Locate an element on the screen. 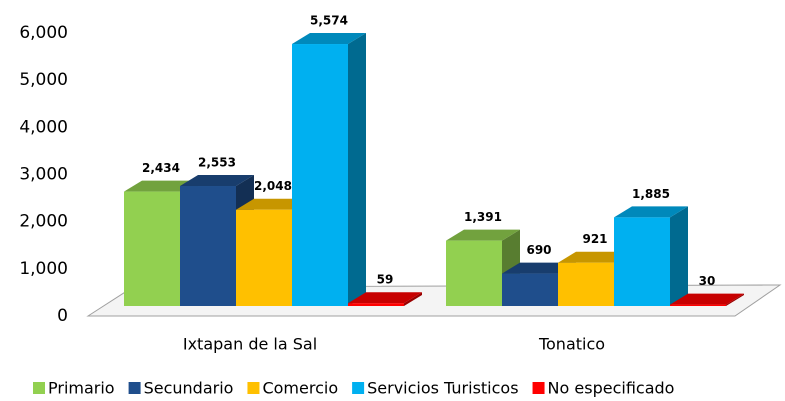 This screenshot has width=785, height=401. y-tick-label: 4,000 is located at coordinates (43, 127).